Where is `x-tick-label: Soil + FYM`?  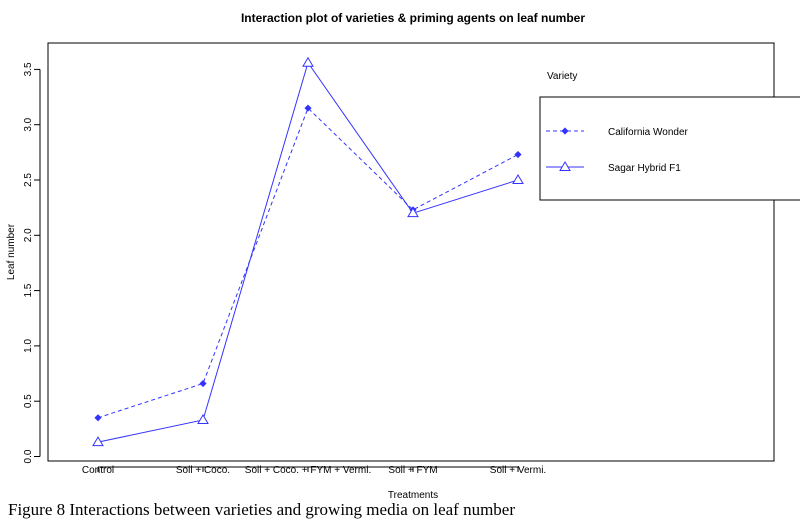
x-tick-label: Soil + FYM is located at coordinates (412, 470).